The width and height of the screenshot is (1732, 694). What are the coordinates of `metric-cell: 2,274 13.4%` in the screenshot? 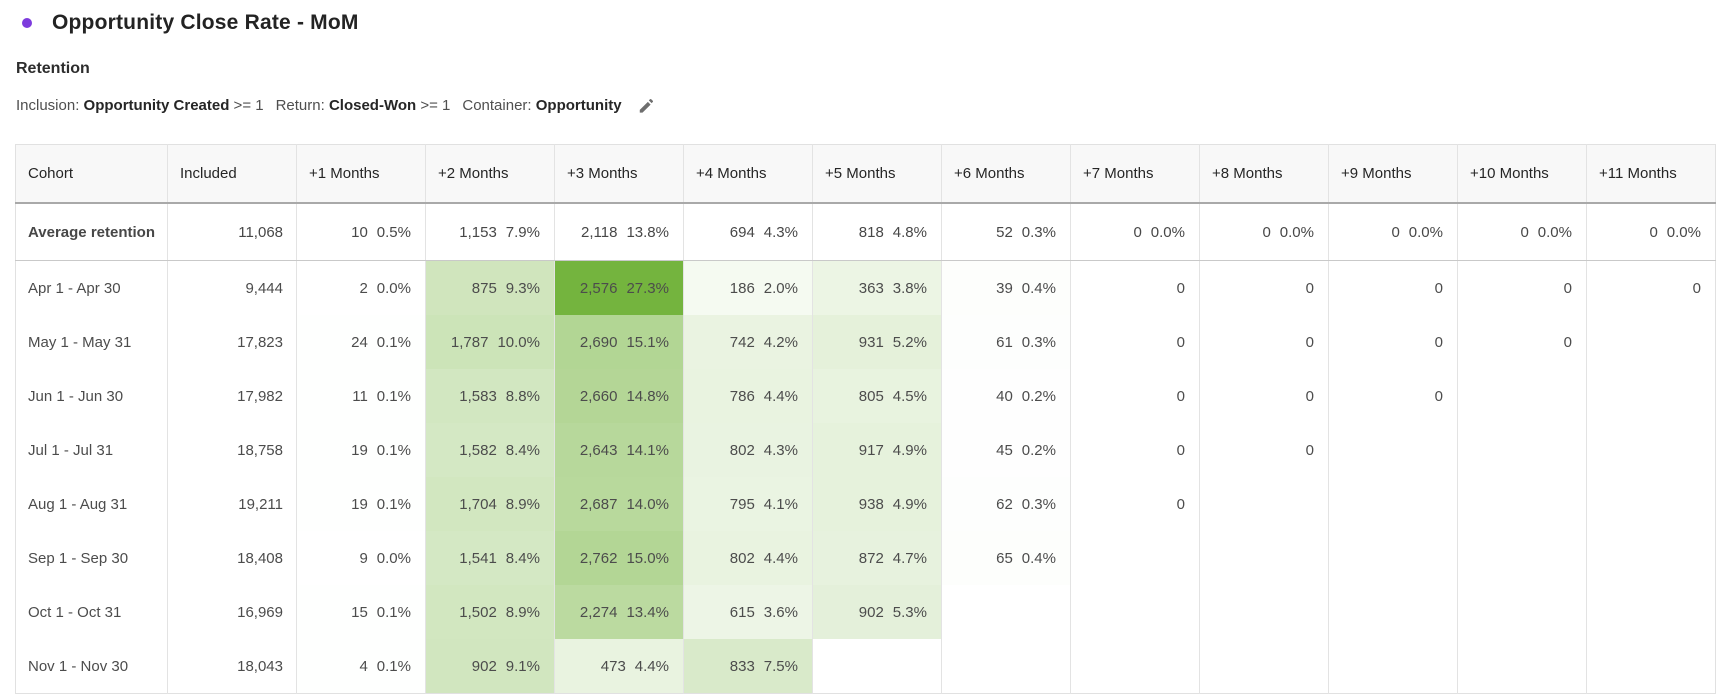 It's located at (619, 612).